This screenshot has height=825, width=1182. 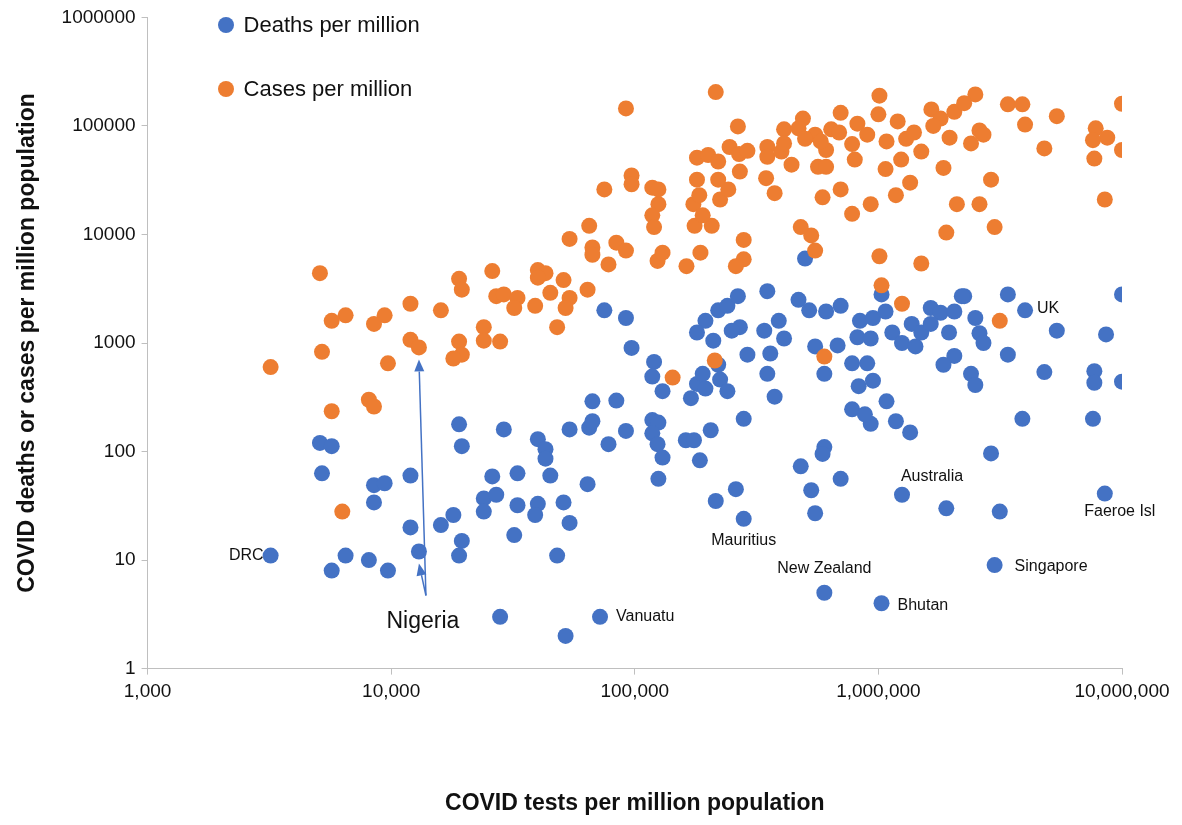 What do you see at coordinates (109, 233) in the screenshot?
I see `y-tick-label: 10000` at bounding box center [109, 233].